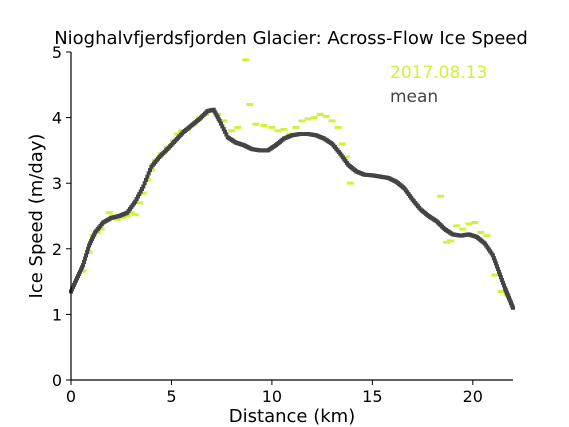 This screenshot has width=569, height=427. What do you see at coordinates (292, 416) in the screenshot?
I see `x-axis-label: Distance (km)` at bounding box center [292, 416].